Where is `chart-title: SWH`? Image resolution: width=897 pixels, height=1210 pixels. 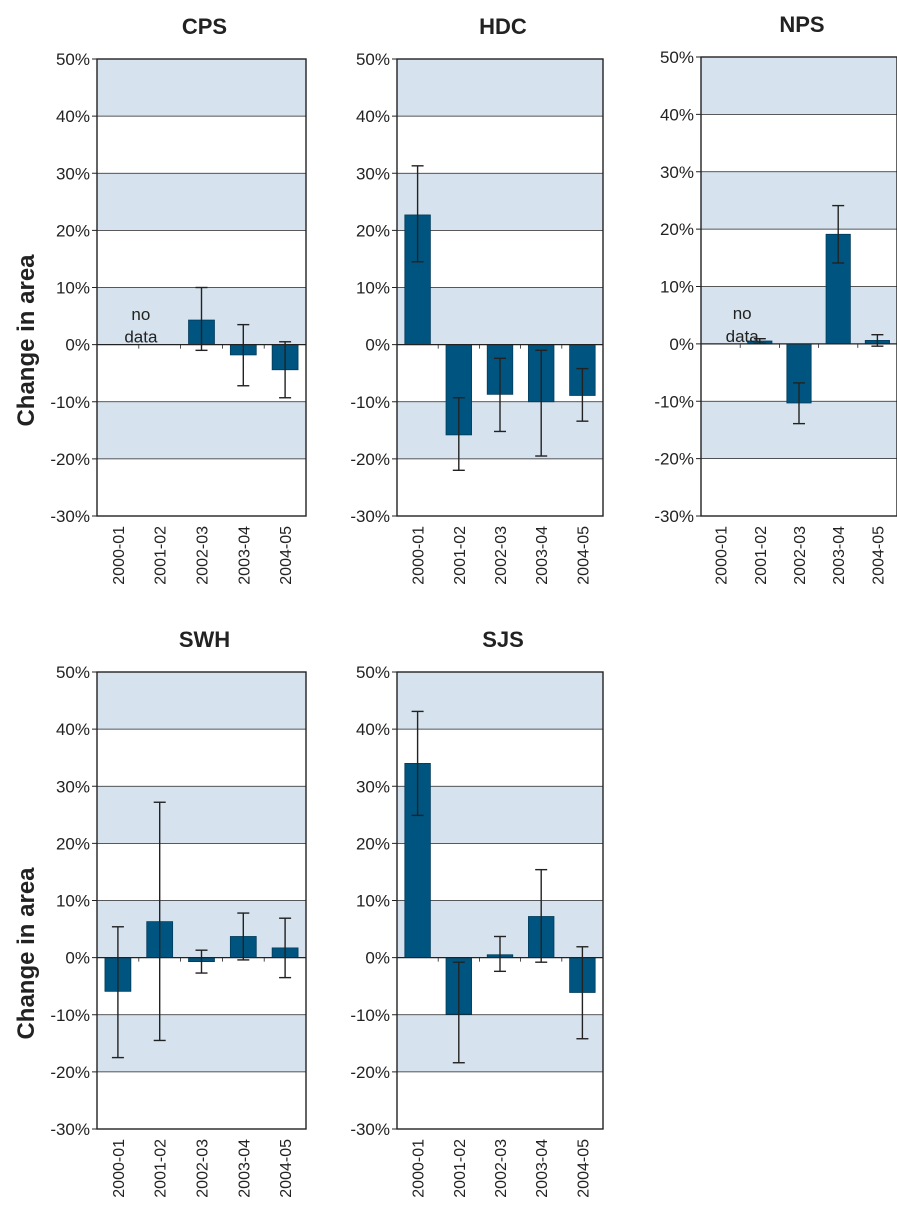 chart-title: SWH is located at coordinates (204, 639).